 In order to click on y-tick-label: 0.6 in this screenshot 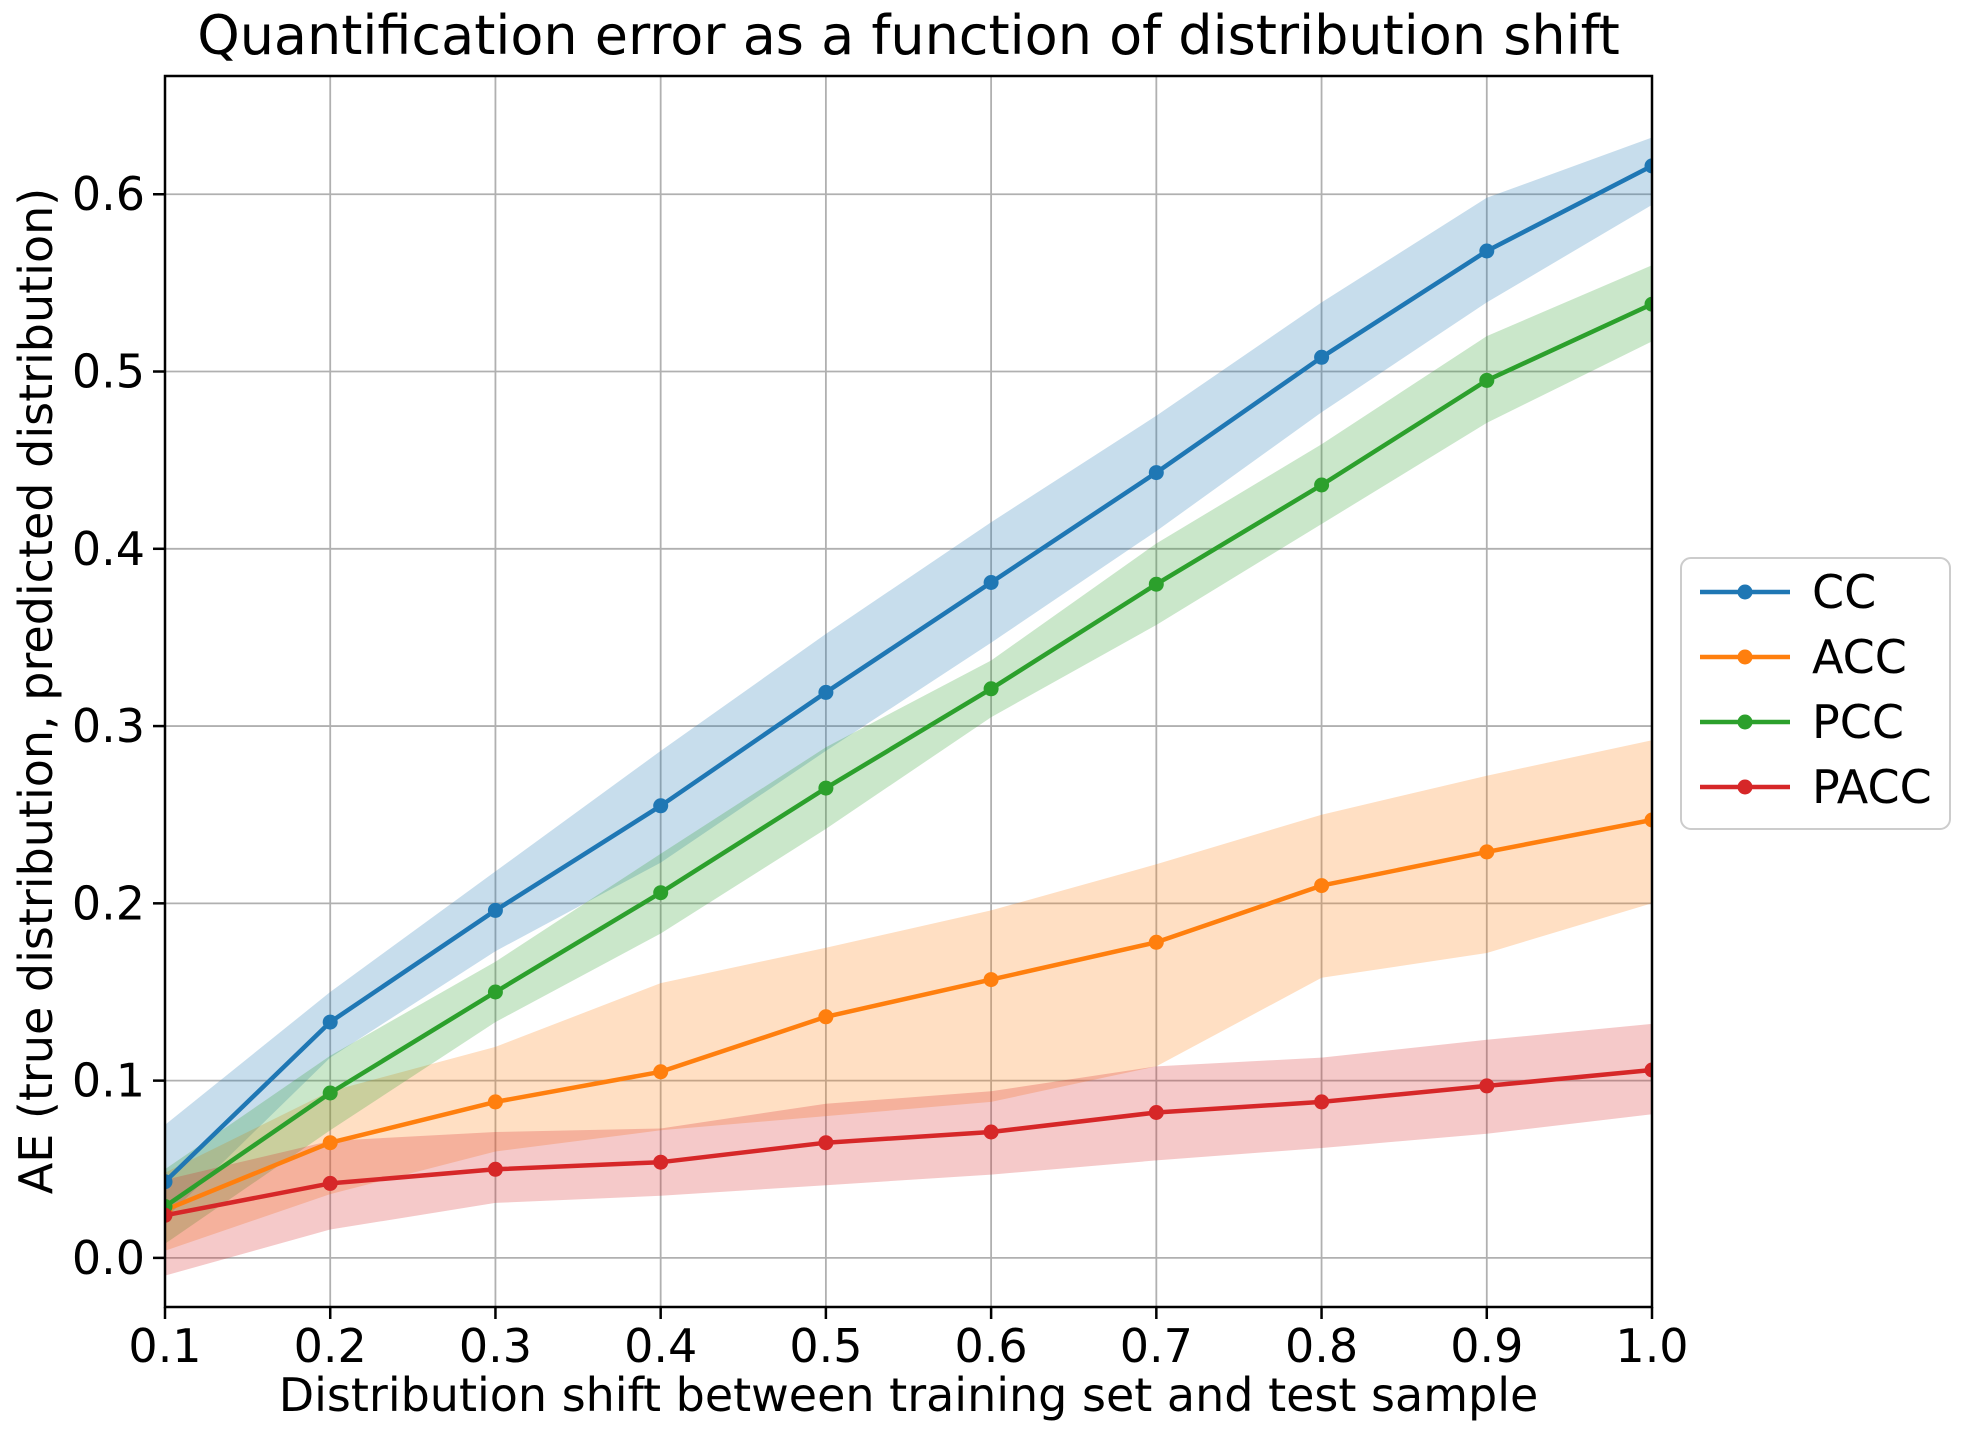, I will do `click(108, 194)`.